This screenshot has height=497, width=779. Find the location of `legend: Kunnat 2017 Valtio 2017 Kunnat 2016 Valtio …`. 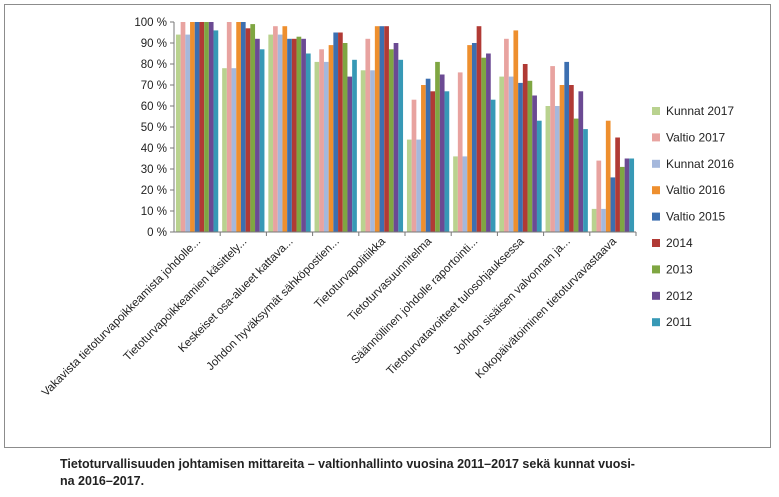

legend: Kunnat 2017 Valtio 2017 Kunnat 2016 Valtio … is located at coordinates (693, 216).